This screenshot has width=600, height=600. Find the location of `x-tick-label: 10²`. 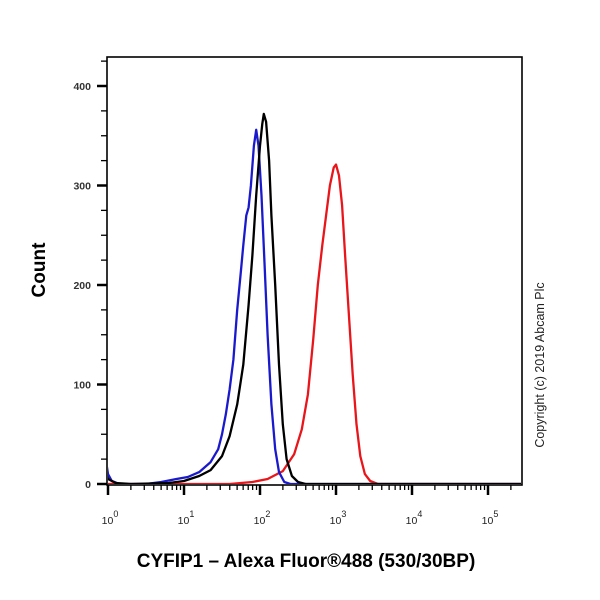

x-tick-label: 10² is located at coordinates (262, 518).